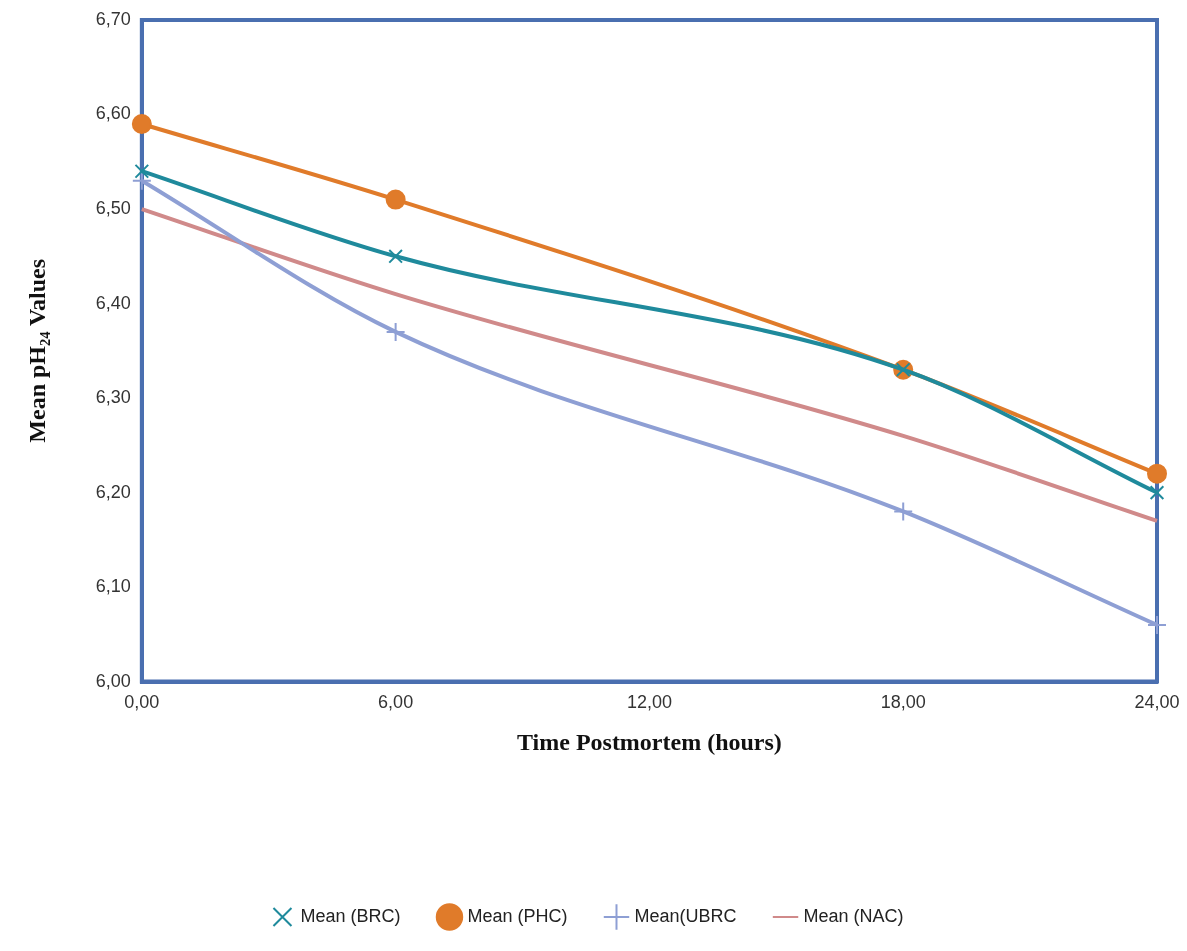 This screenshot has height=951, width=1187. I want to click on y-tick-label: 6,40, so click(113, 302).